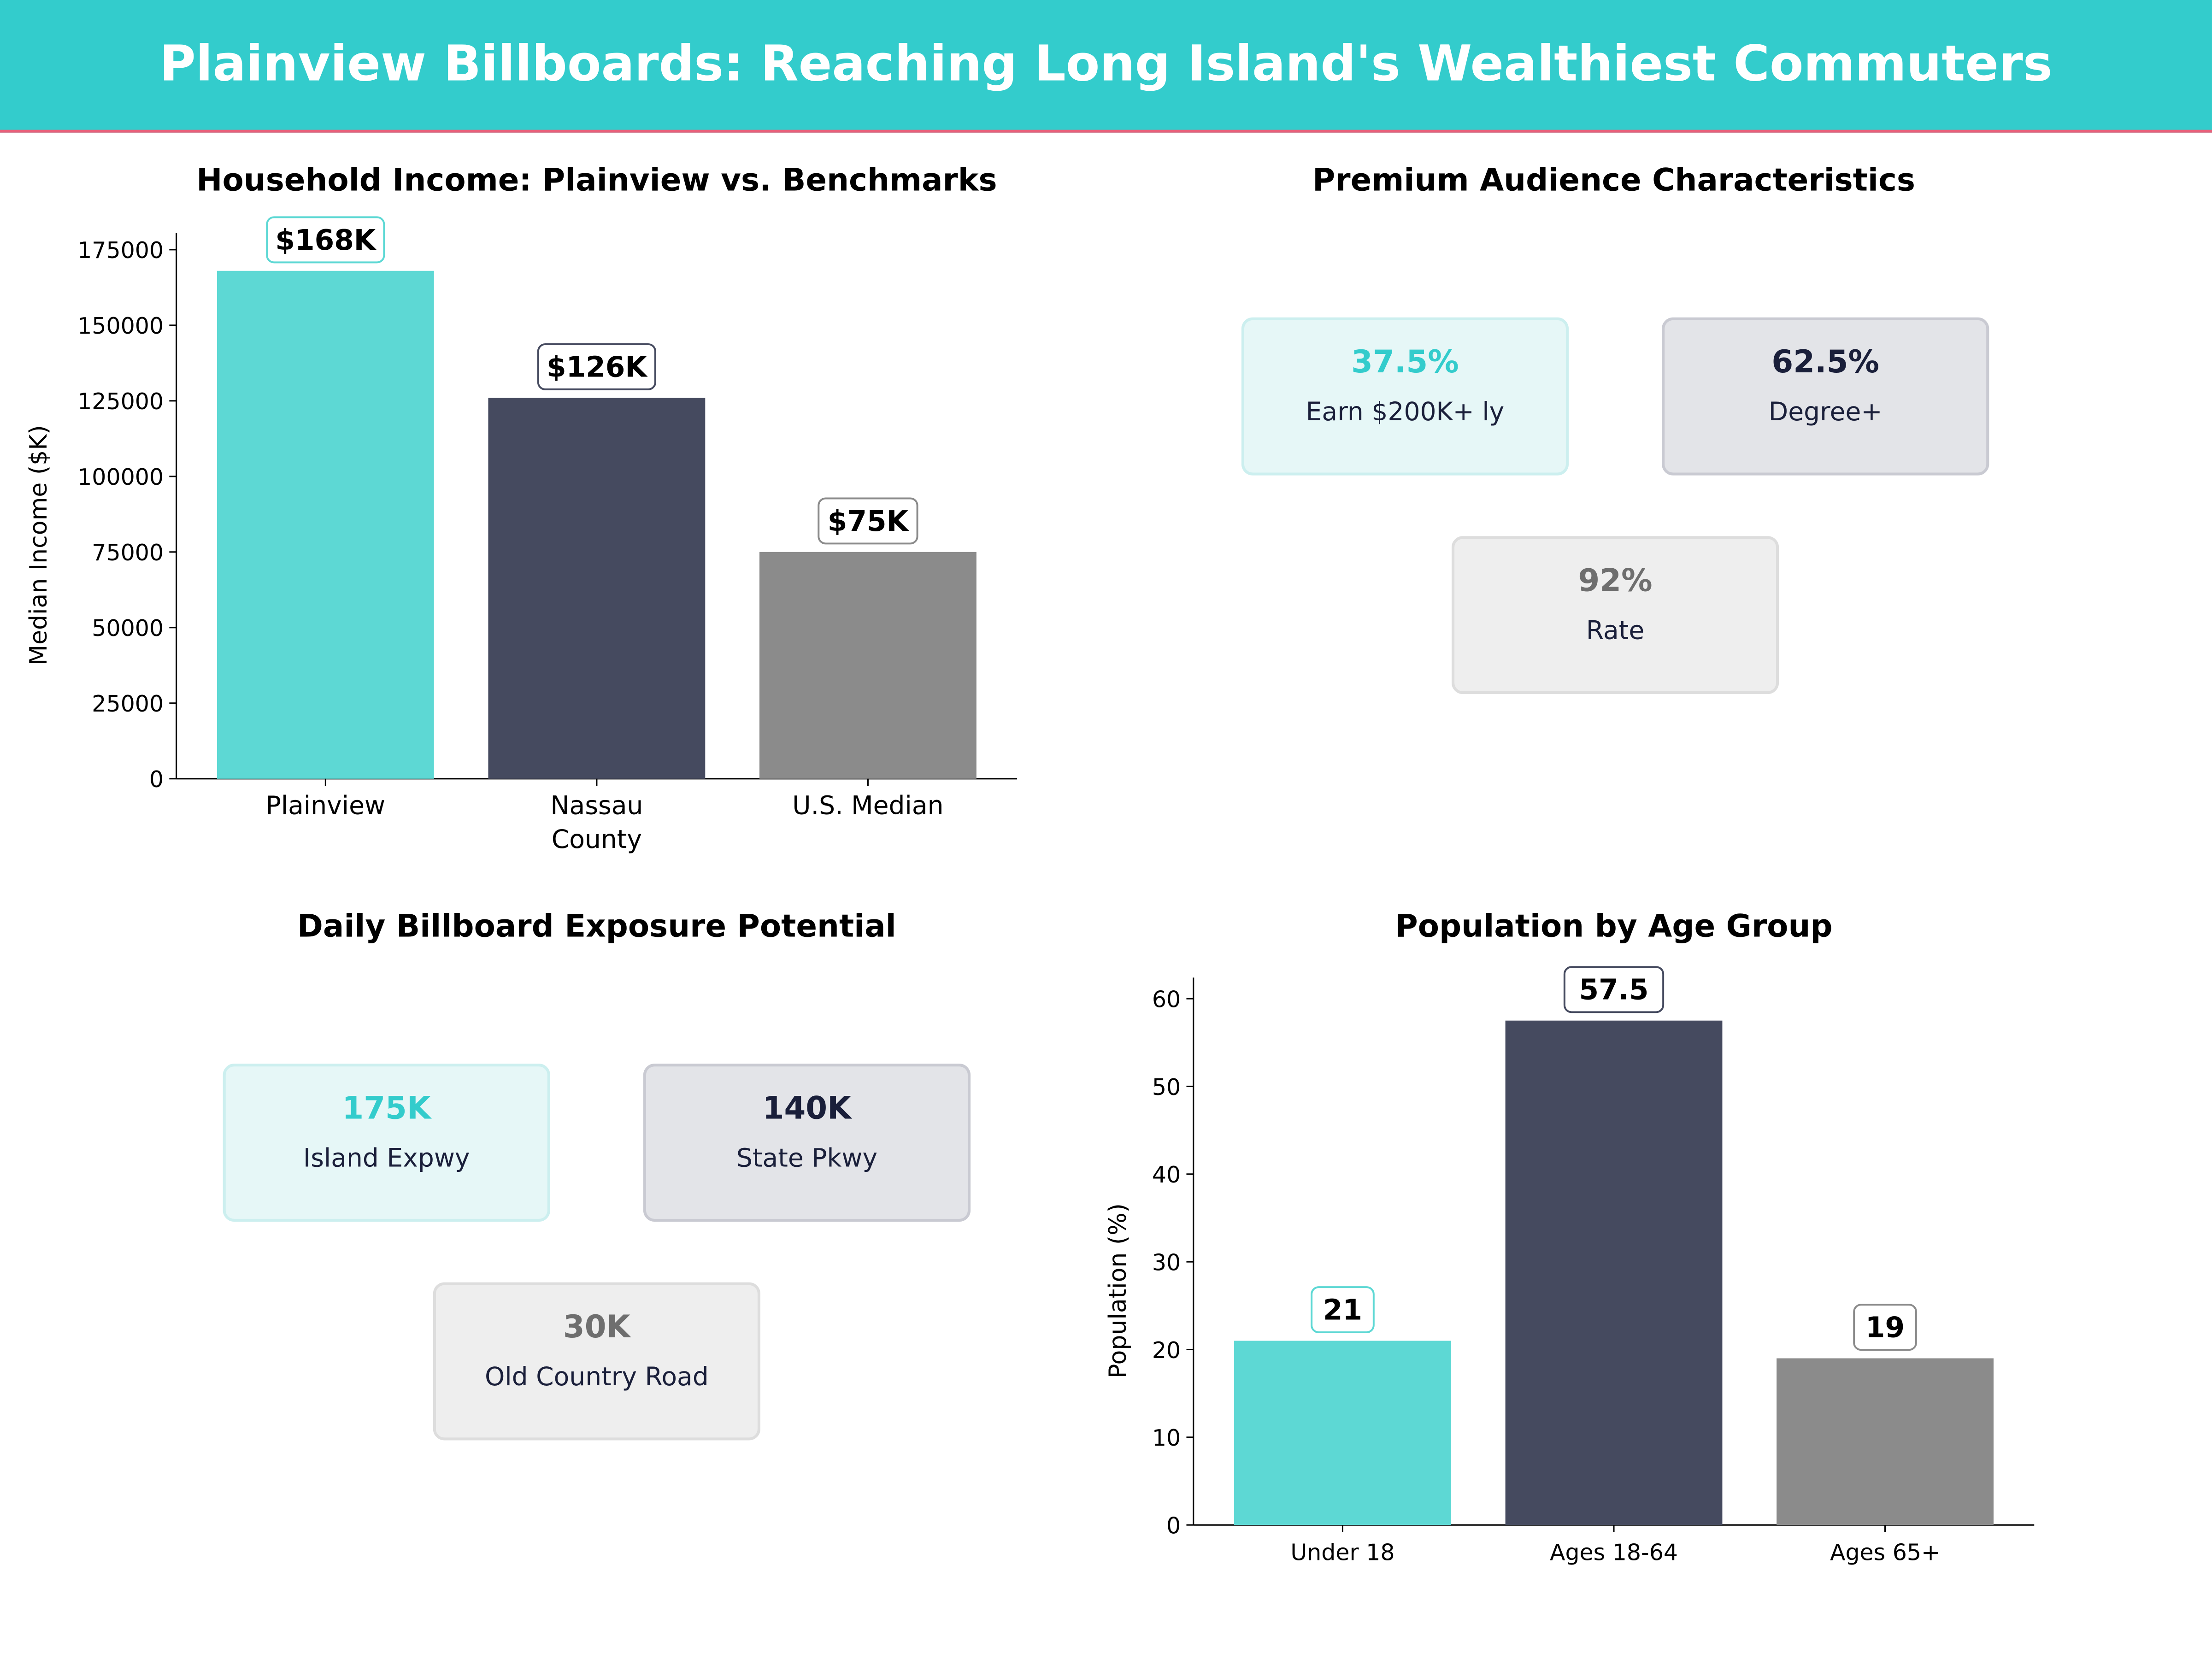 This screenshot has width=2212, height=1659. Describe the element at coordinates (120, 326) in the screenshot. I see `income-y-tick-label: 150000` at that location.